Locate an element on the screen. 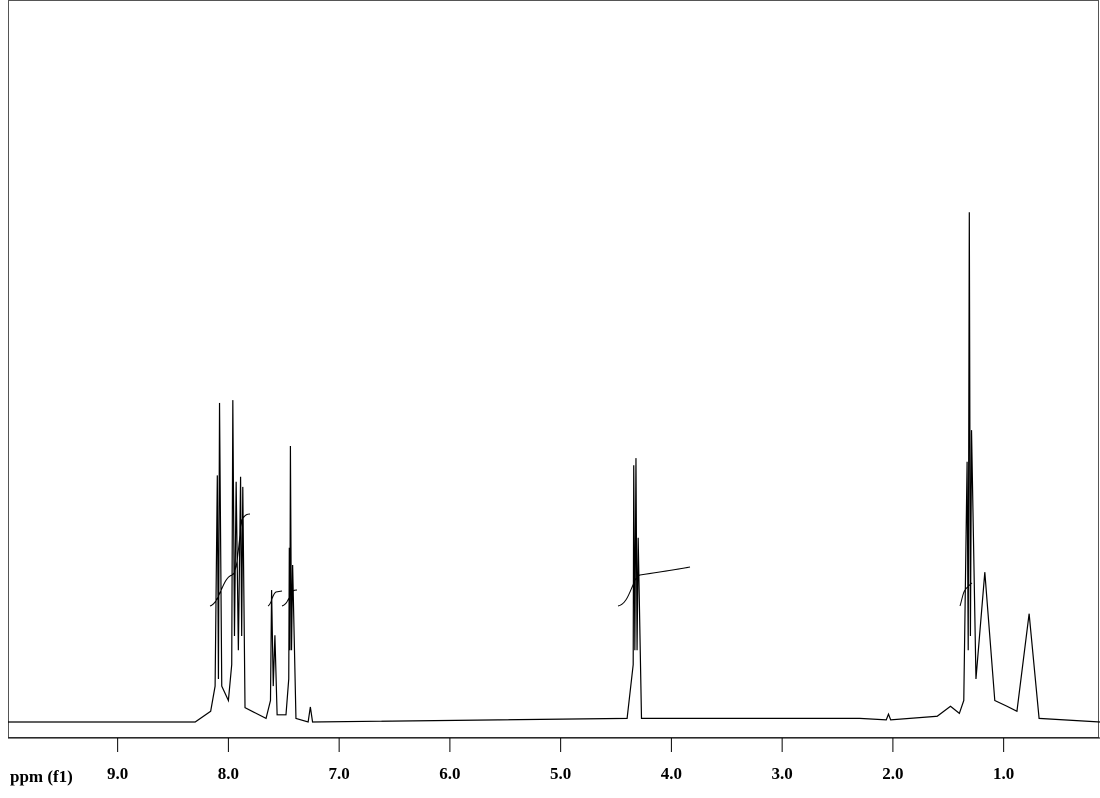  x-tick-label: 2.0 is located at coordinates (892, 773).